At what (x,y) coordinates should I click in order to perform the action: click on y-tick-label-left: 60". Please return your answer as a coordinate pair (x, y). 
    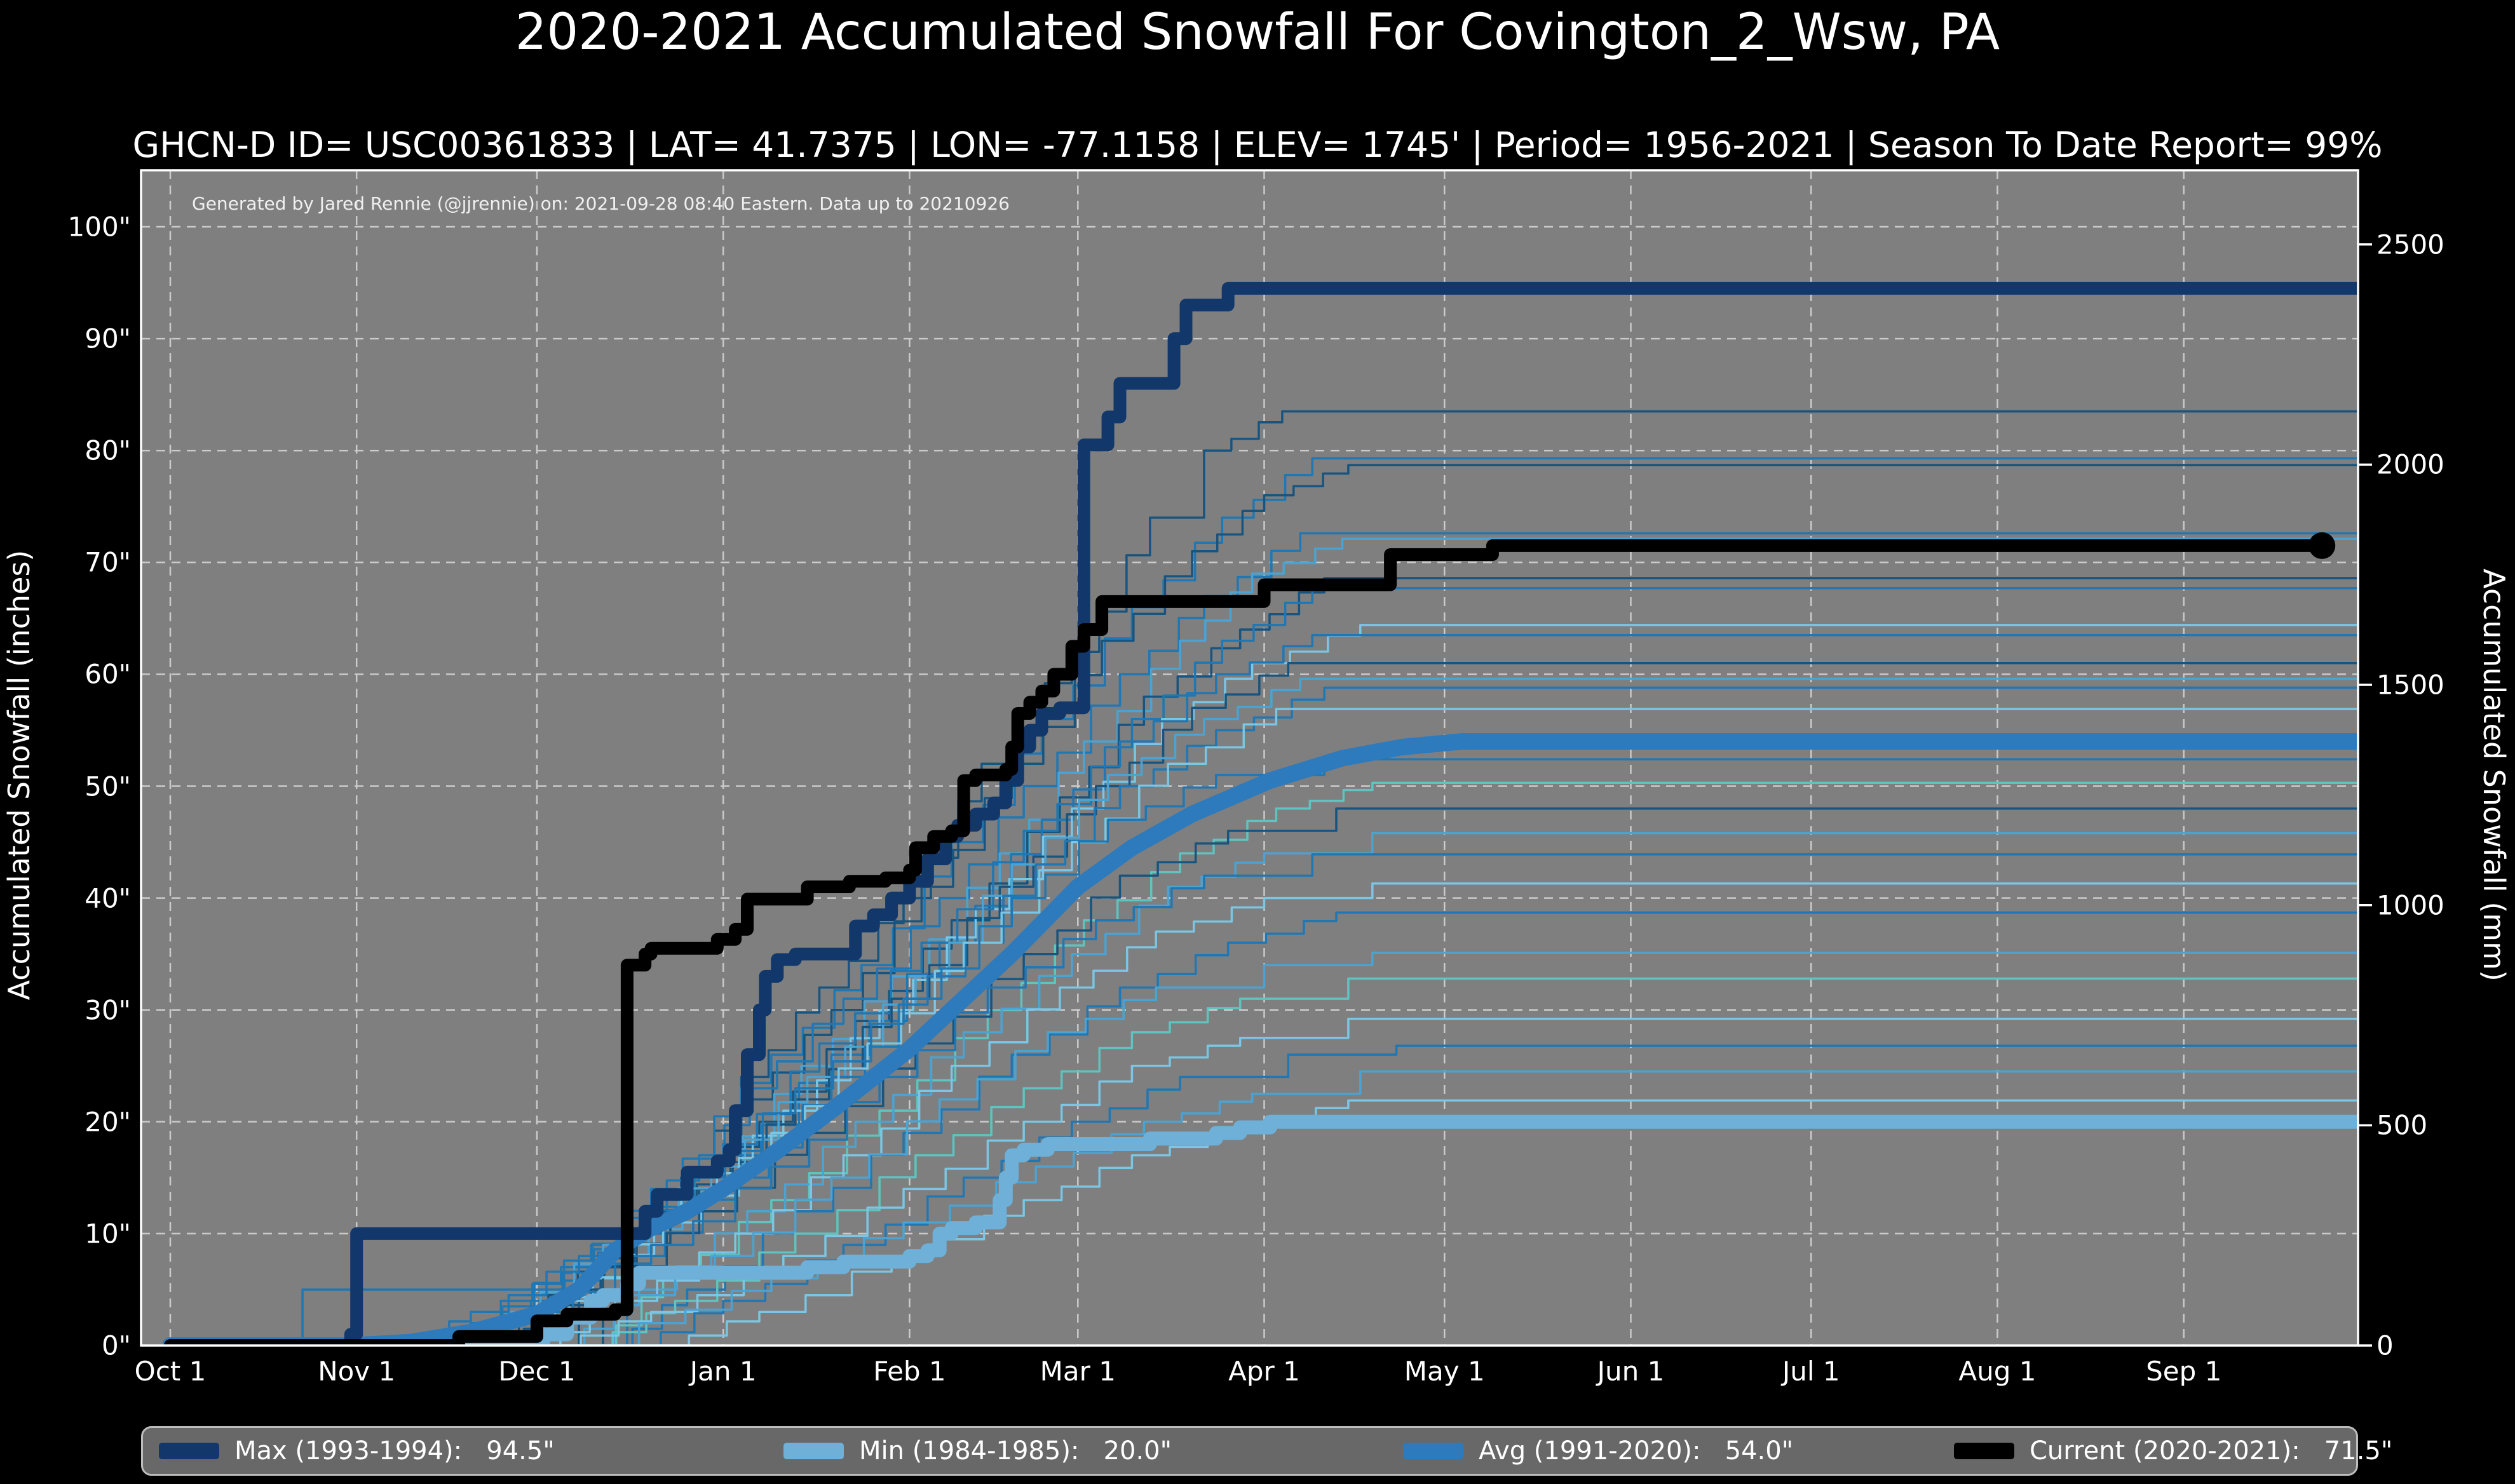
    Looking at the image, I should click on (108, 674).